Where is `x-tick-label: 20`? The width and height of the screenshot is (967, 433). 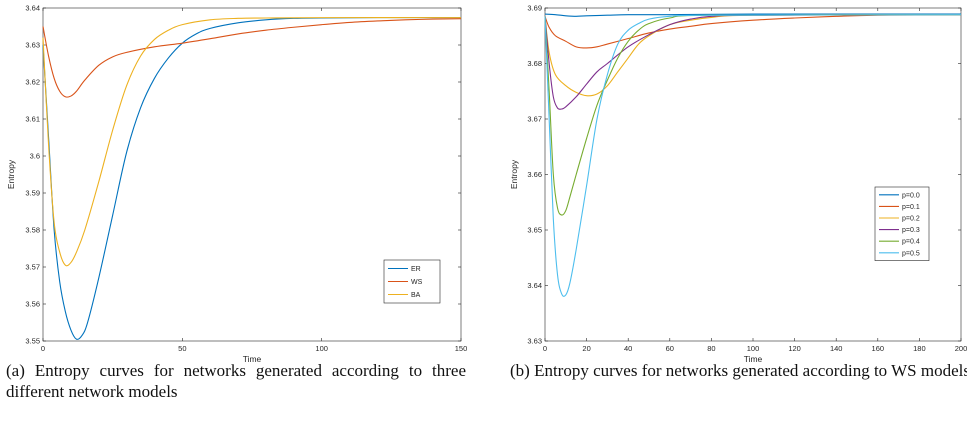 x-tick-label: 20 is located at coordinates (586, 348).